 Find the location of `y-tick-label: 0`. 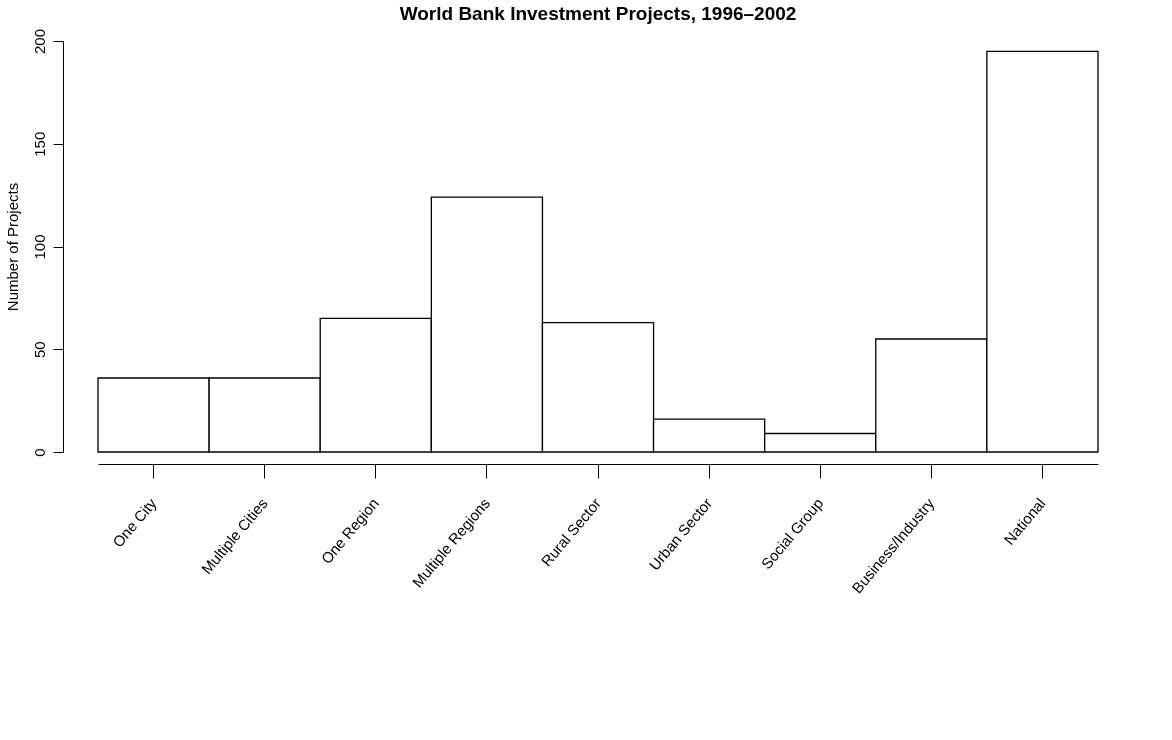

y-tick-label: 0 is located at coordinates (39, 452).